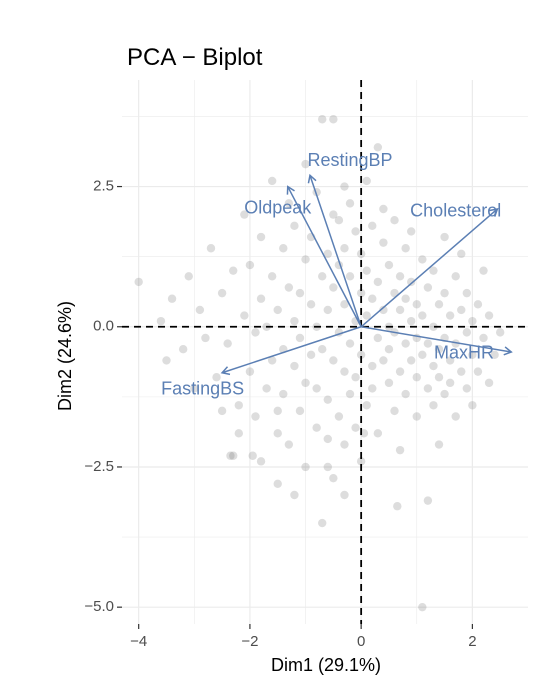 The height and width of the screenshot is (696, 554). Describe the element at coordinates (334, 250) in the screenshot. I see `vector-arrow-restingbp` at that location.